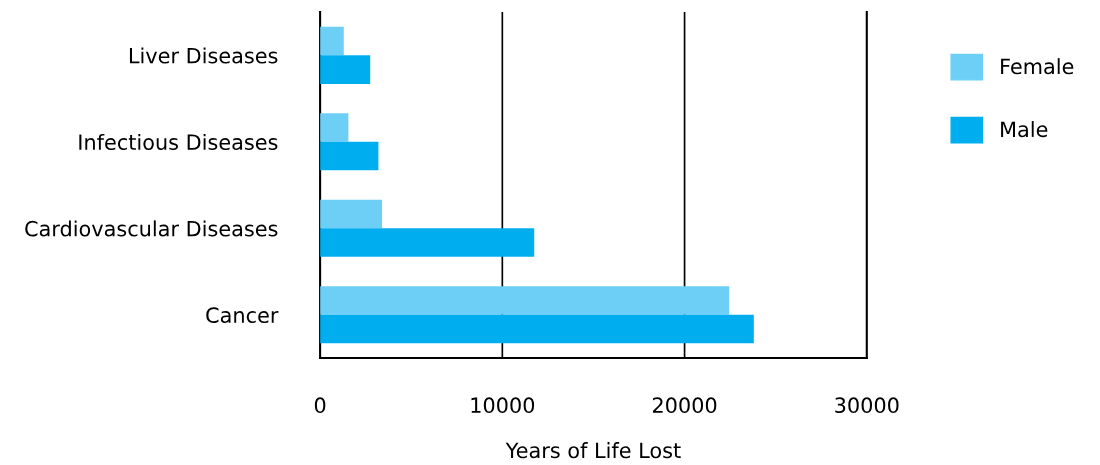 The height and width of the screenshot is (465, 1100). What do you see at coordinates (203, 55) in the screenshot?
I see `y-tick-label: Liver Diseases` at bounding box center [203, 55].